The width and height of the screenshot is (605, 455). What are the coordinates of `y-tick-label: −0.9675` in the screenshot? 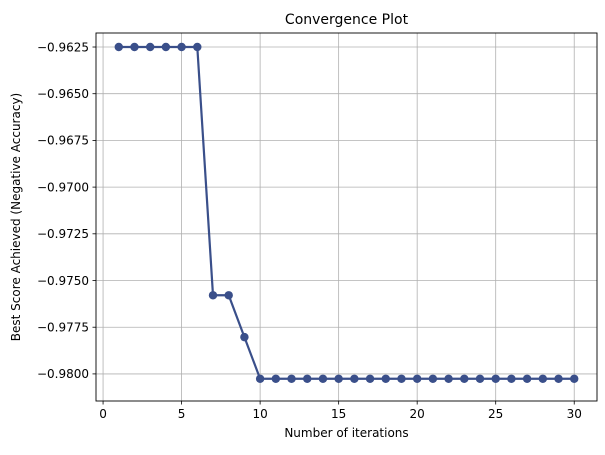 It's located at (63, 141).